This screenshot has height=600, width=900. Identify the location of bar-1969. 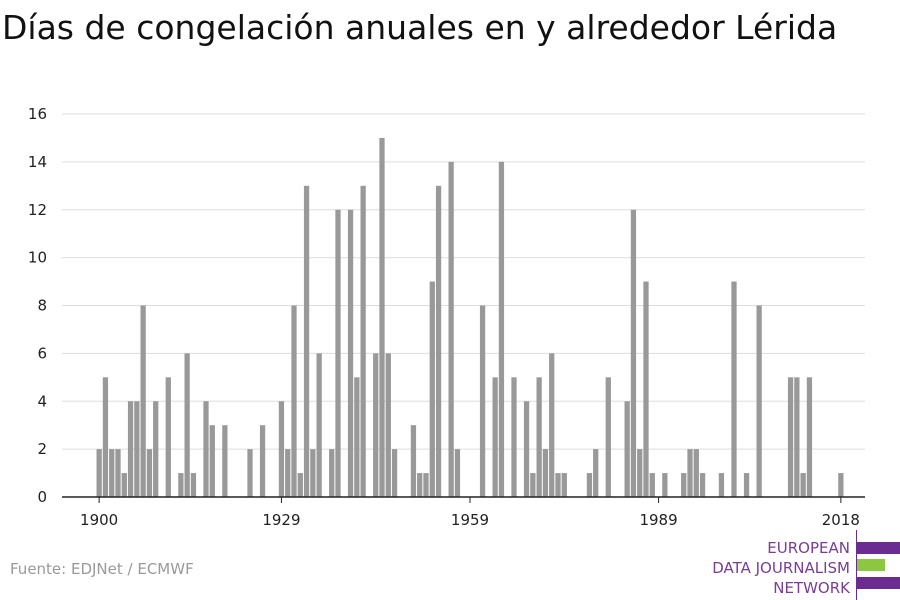
(533, 485).